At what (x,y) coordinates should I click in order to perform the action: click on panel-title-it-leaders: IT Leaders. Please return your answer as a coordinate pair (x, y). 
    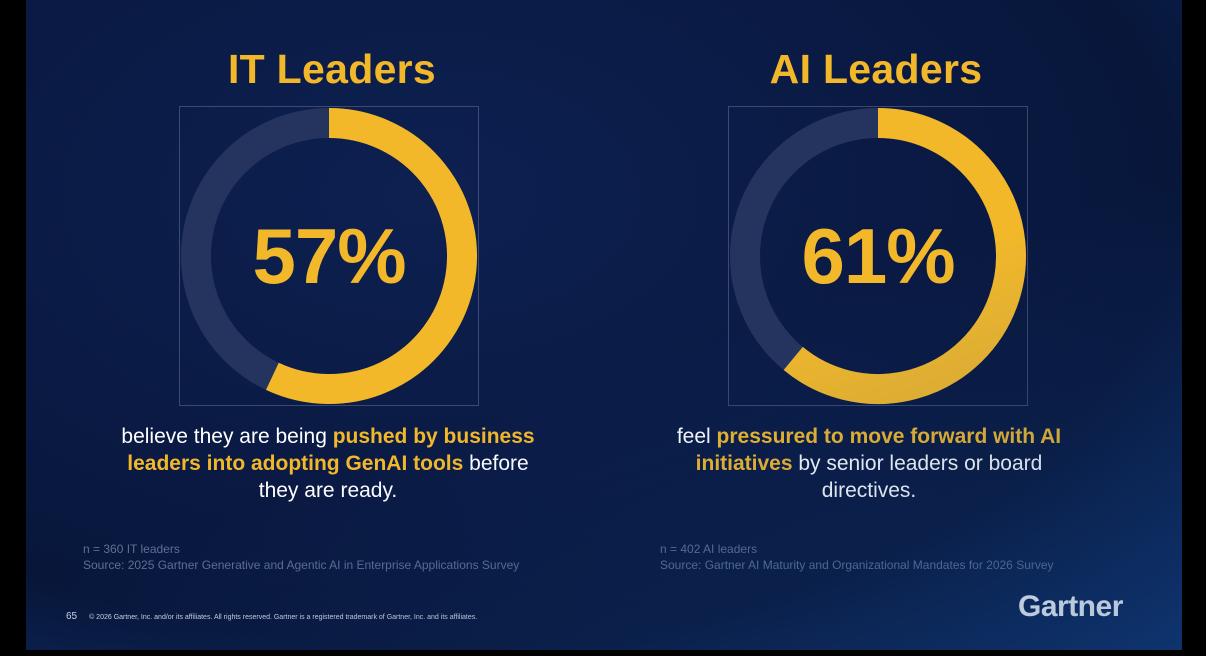
    Looking at the image, I should click on (332, 69).